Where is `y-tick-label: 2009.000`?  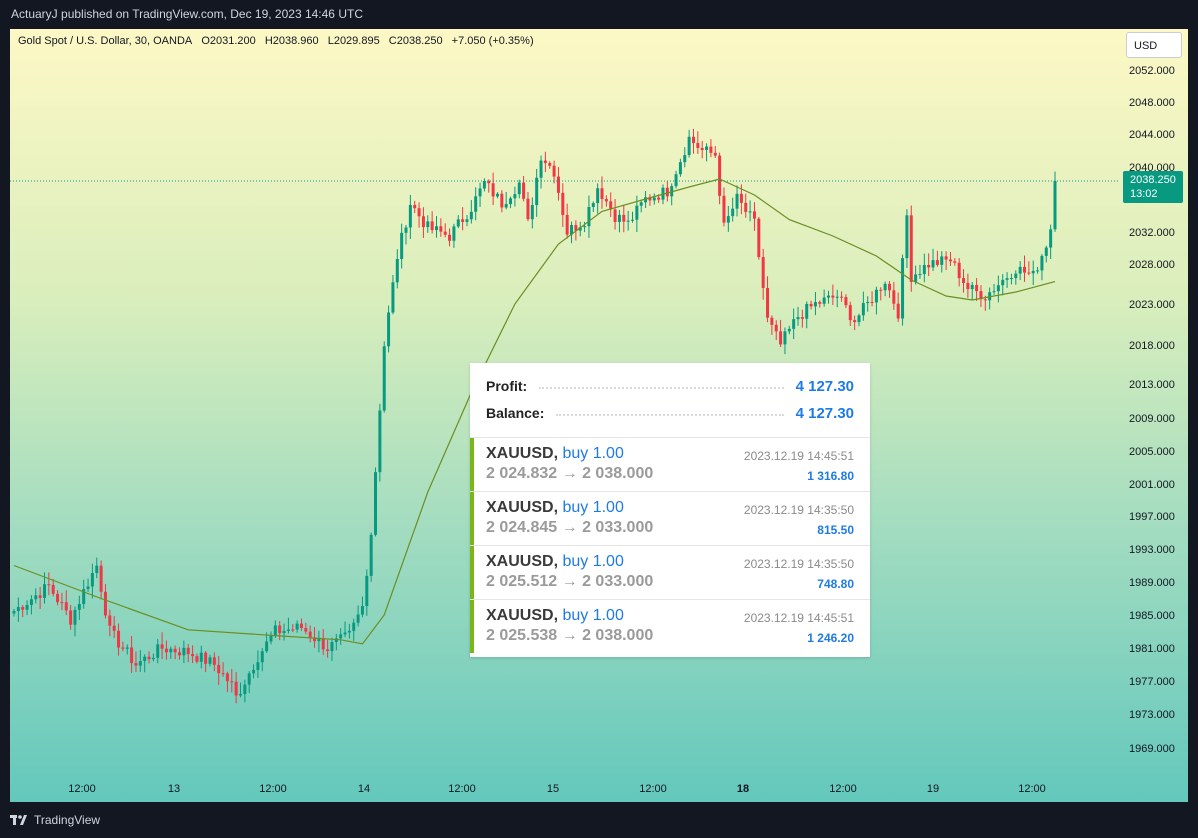
y-tick-label: 2009.000 is located at coordinates (1152, 419).